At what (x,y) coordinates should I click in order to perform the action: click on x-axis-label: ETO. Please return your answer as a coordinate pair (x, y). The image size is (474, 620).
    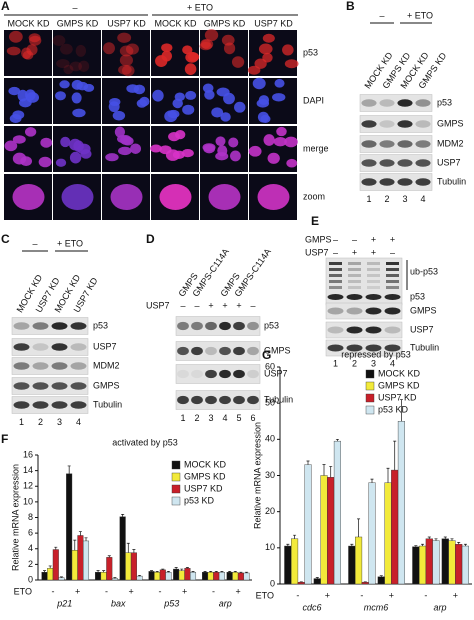
    Looking at the image, I should click on (23, 591).